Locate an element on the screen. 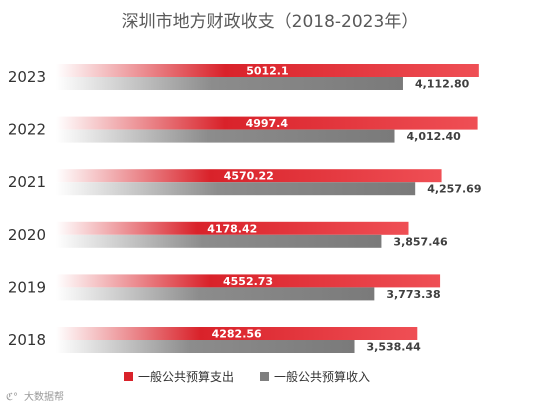 The image size is (540, 408). data-label-expenditure: 4282.56 is located at coordinates (237, 334).